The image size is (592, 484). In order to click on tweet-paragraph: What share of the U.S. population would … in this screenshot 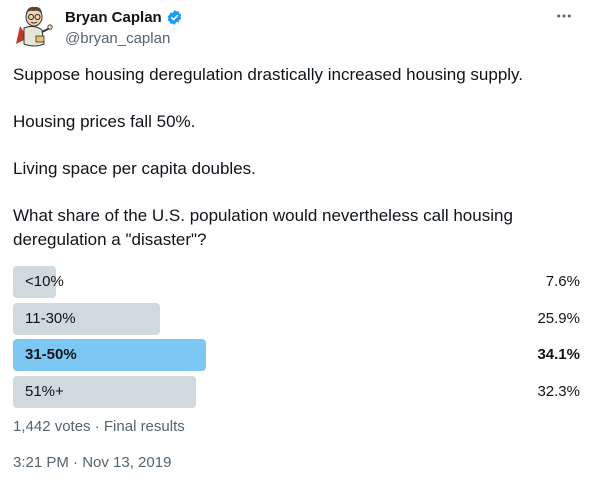, I will do `click(263, 227)`.